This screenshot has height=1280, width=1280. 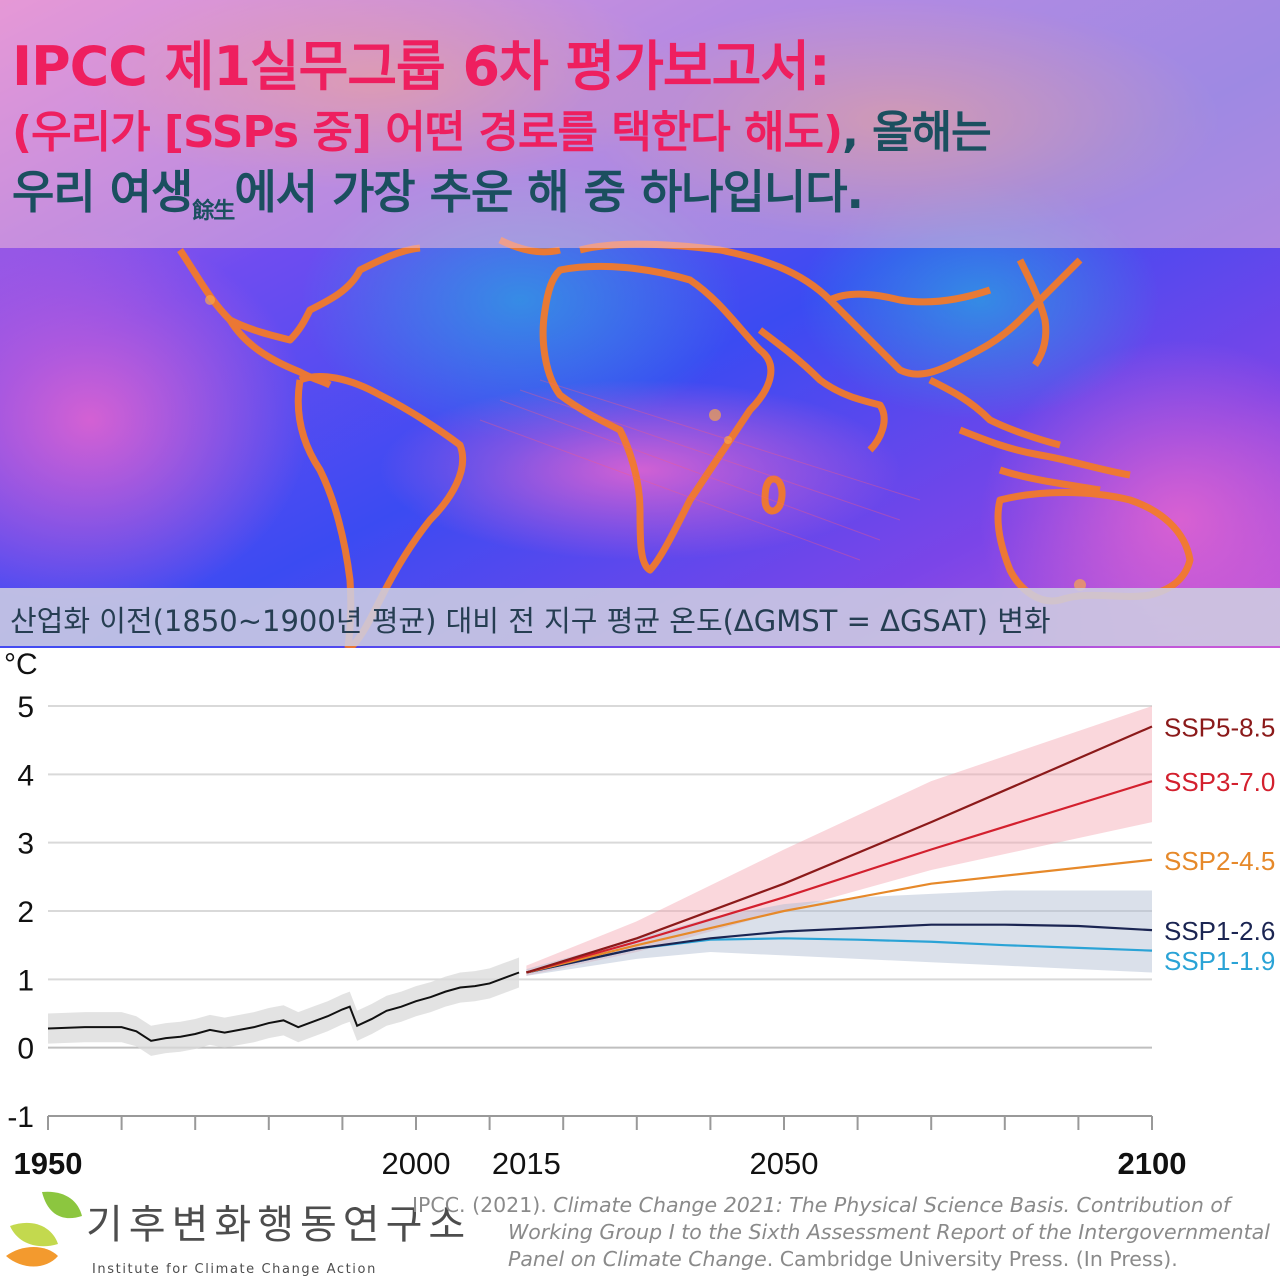 What do you see at coordinates (421, 66) in the screenshot?
I see `title-line-1: IPCC 제1실무그룹 6차 평가보고서:` at bounding box center [421, 66].